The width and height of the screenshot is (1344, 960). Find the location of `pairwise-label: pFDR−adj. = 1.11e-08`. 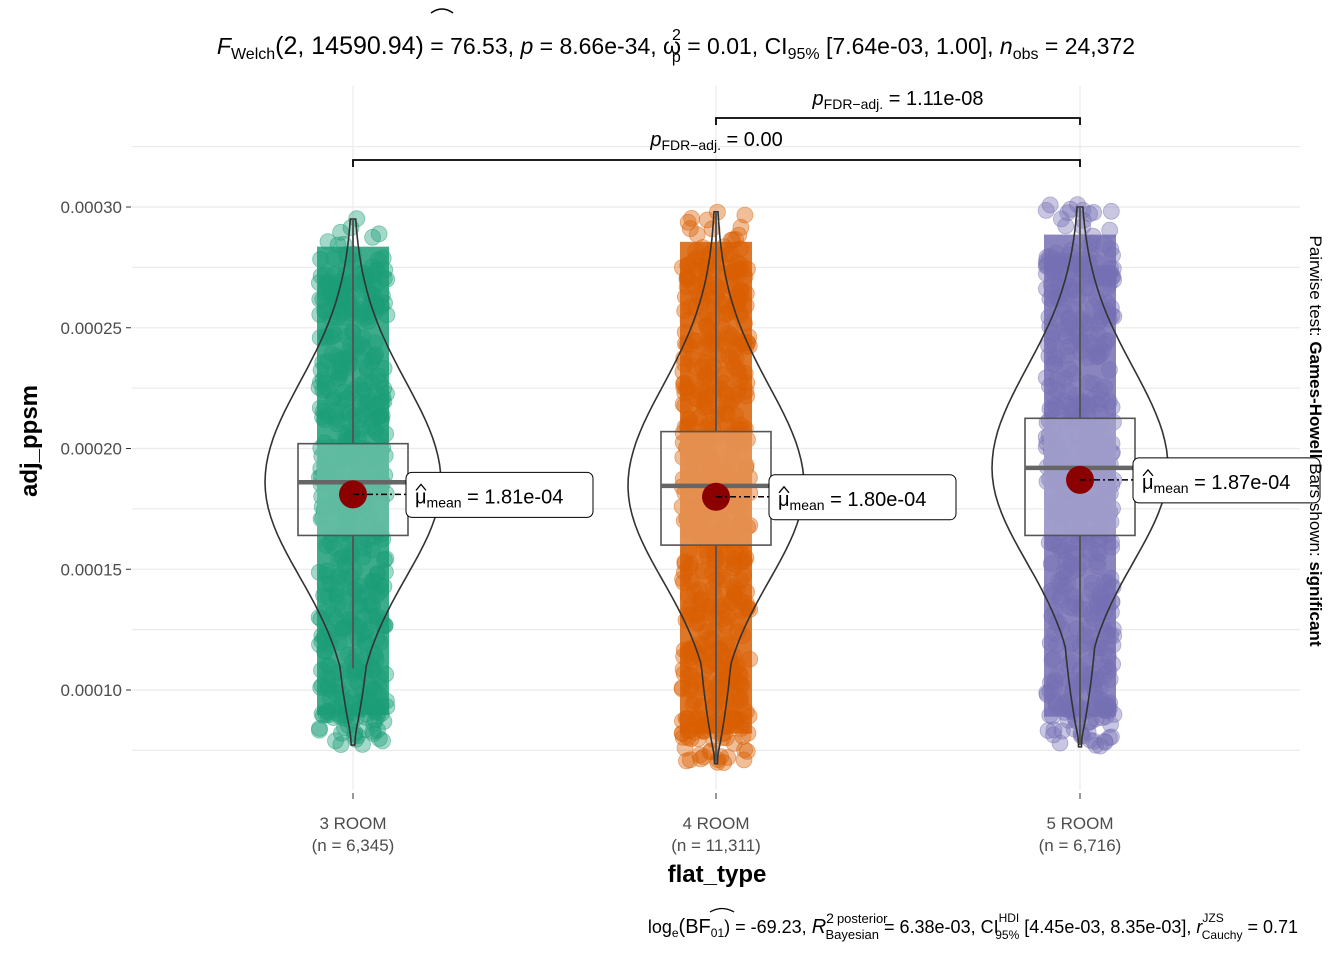

pairwise-label: pFDR−adj. = 1.11e-08 is located at coordinates (898, 100).